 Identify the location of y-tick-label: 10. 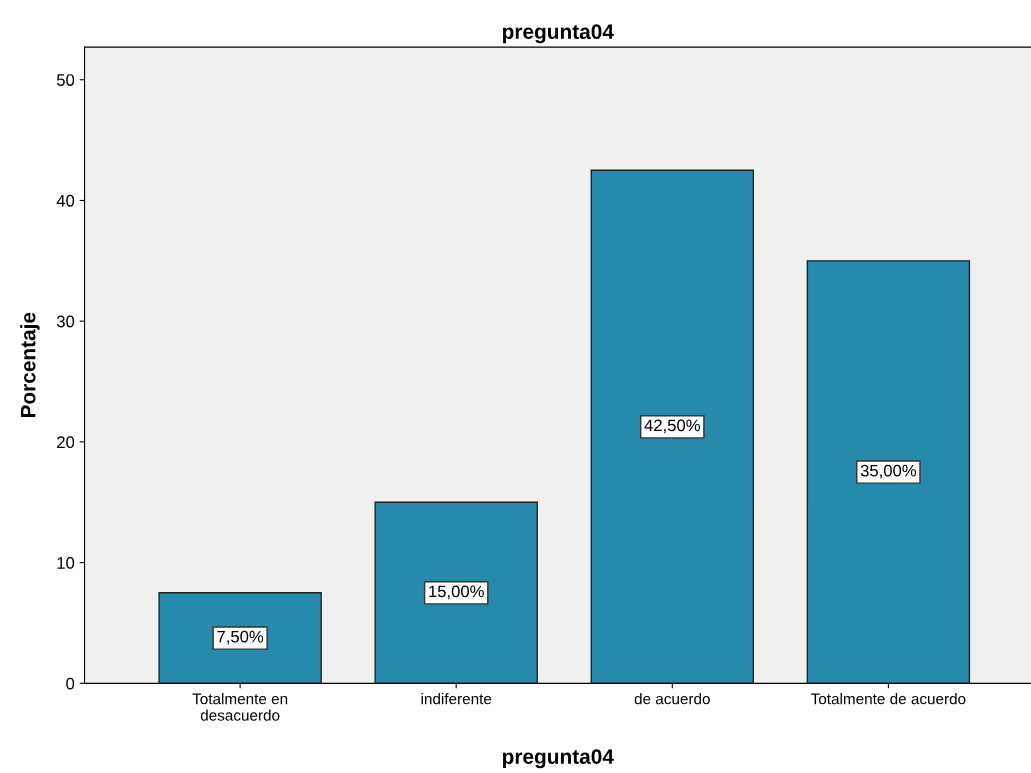
(66, 563).